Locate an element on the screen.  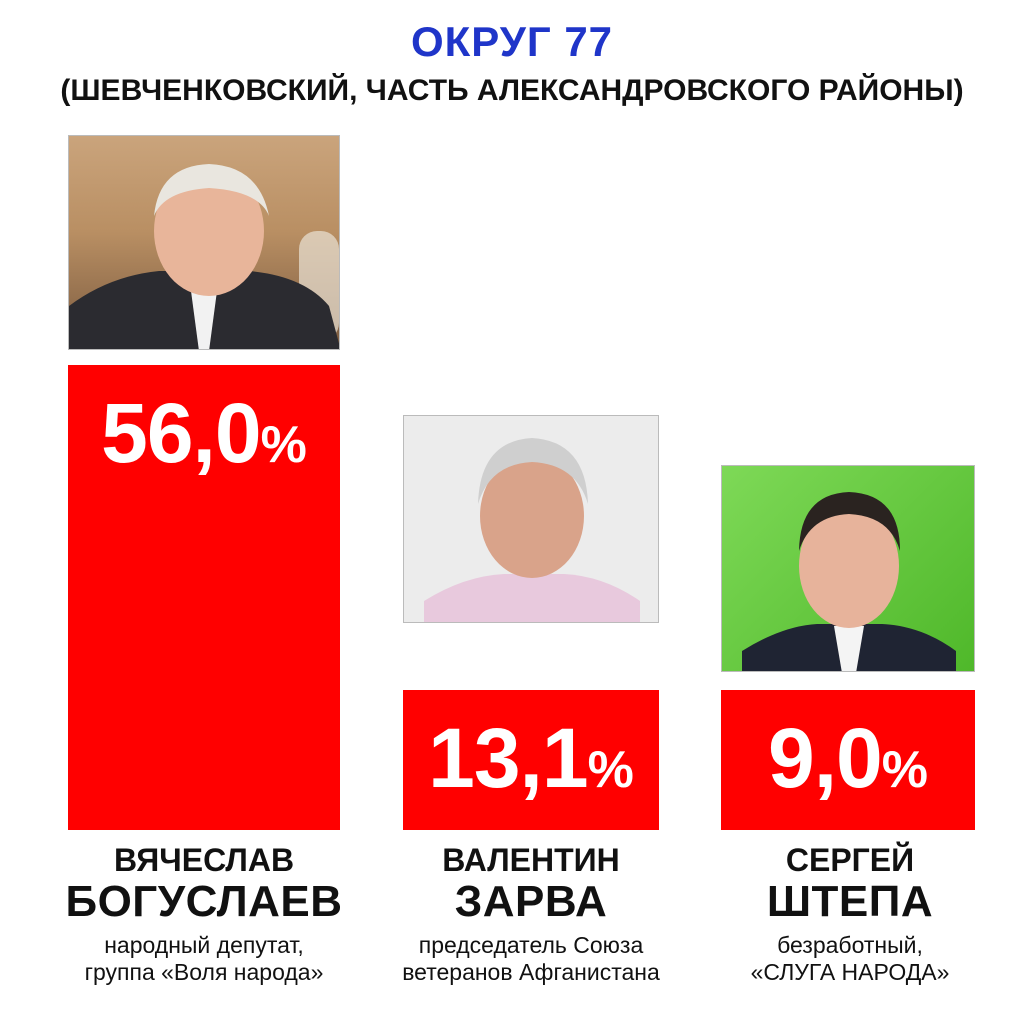
candidate-first-name: СЕРГЕЙ is located at coordinates (850, 860).